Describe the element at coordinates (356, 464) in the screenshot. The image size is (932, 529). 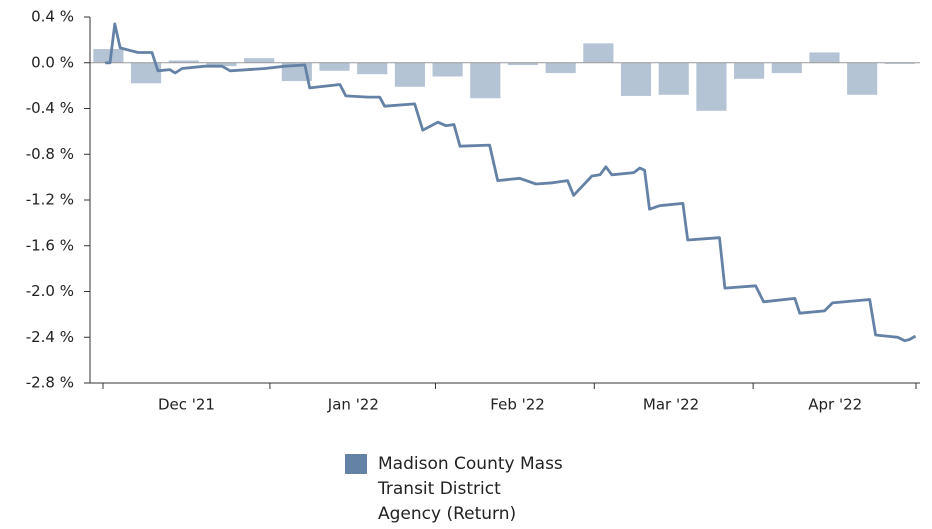
I see `legend-swatch` at that location.